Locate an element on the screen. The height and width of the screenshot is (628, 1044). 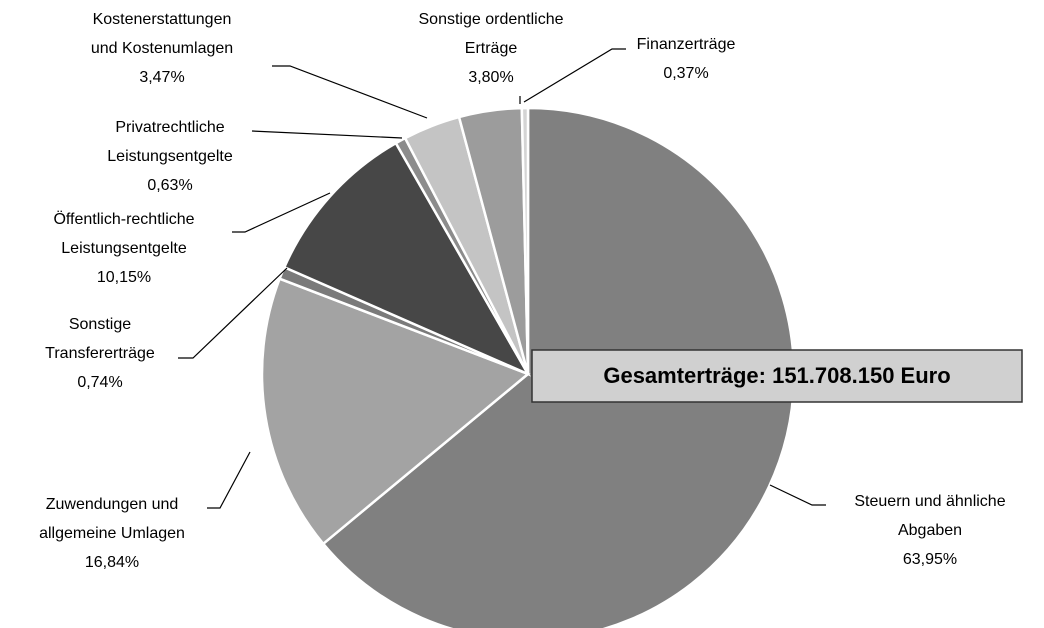
value-label: 3,80% is located at coordinates (490, 77).